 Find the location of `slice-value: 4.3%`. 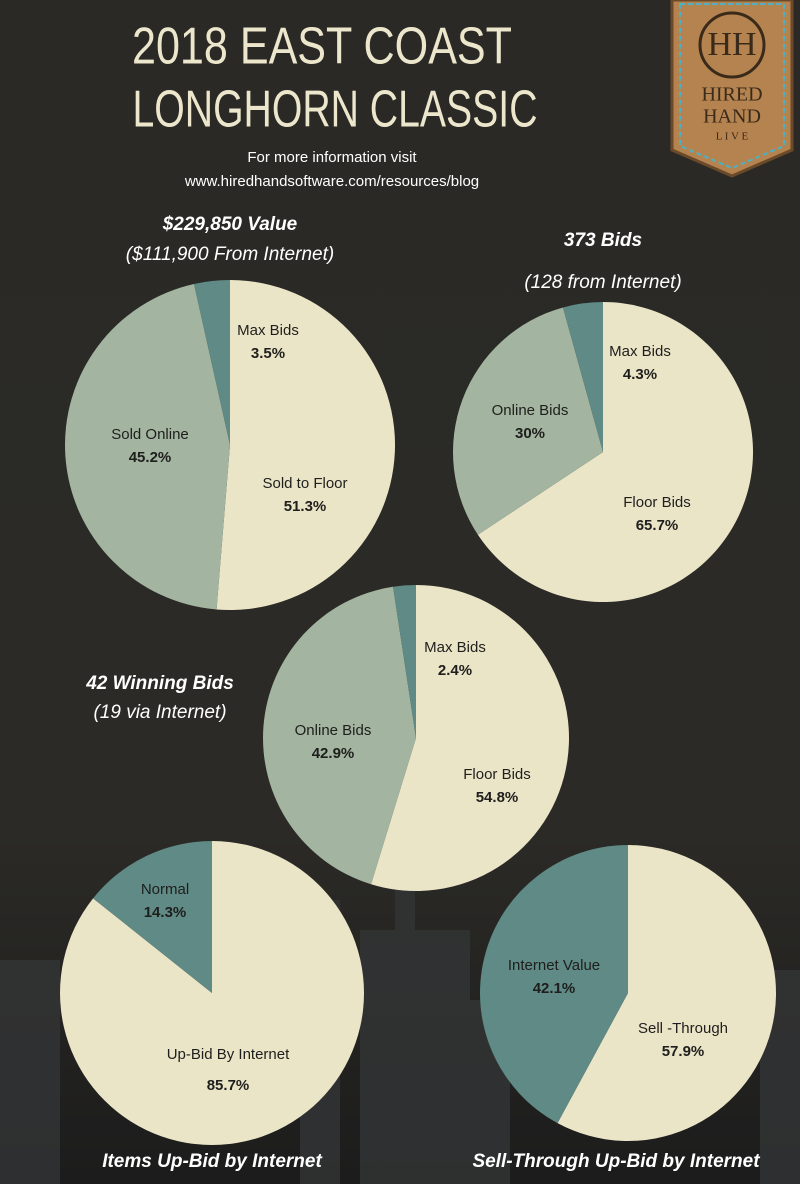

slice-value: 4.3% is located at coordinates (640, 374).